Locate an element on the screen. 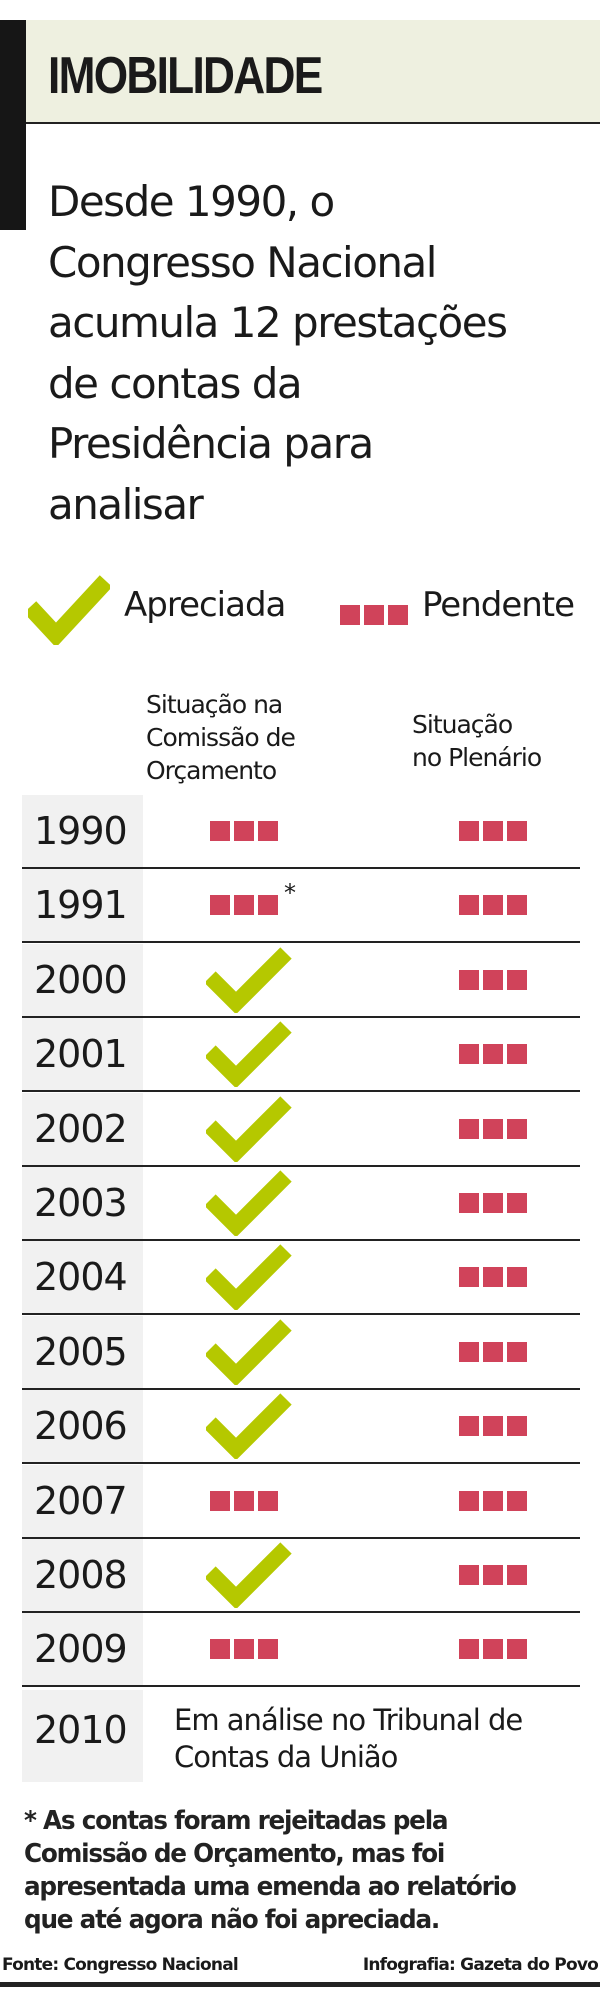  year-label: 2010 is located at coordinates (82, 1736).